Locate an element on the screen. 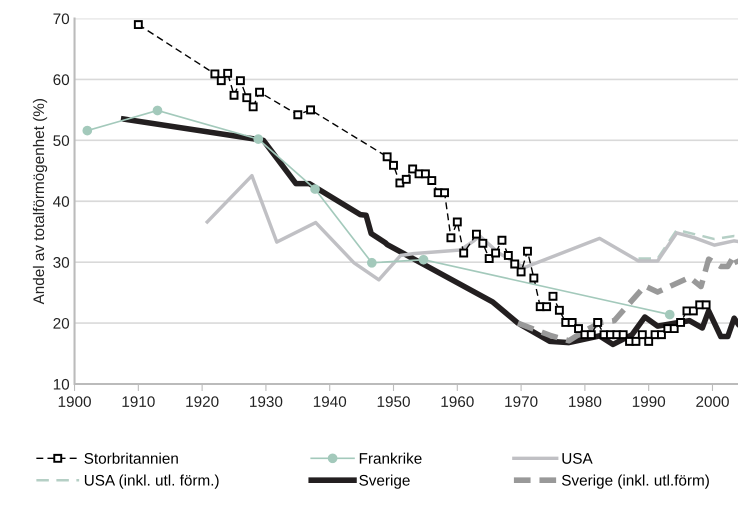  y-tick-label: 40 is located at coordinates (61, 201).